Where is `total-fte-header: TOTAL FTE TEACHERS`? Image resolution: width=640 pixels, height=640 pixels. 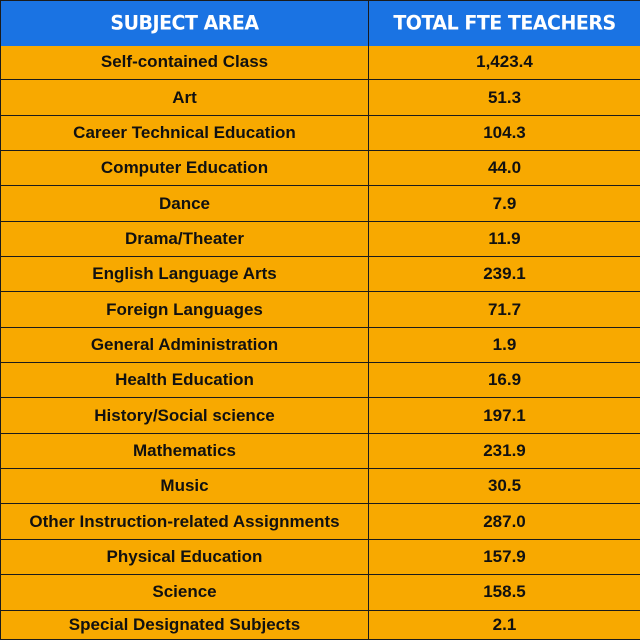 total-fte-header: TOTAL FTE TEACHERS is located at coordinates (504, 23).